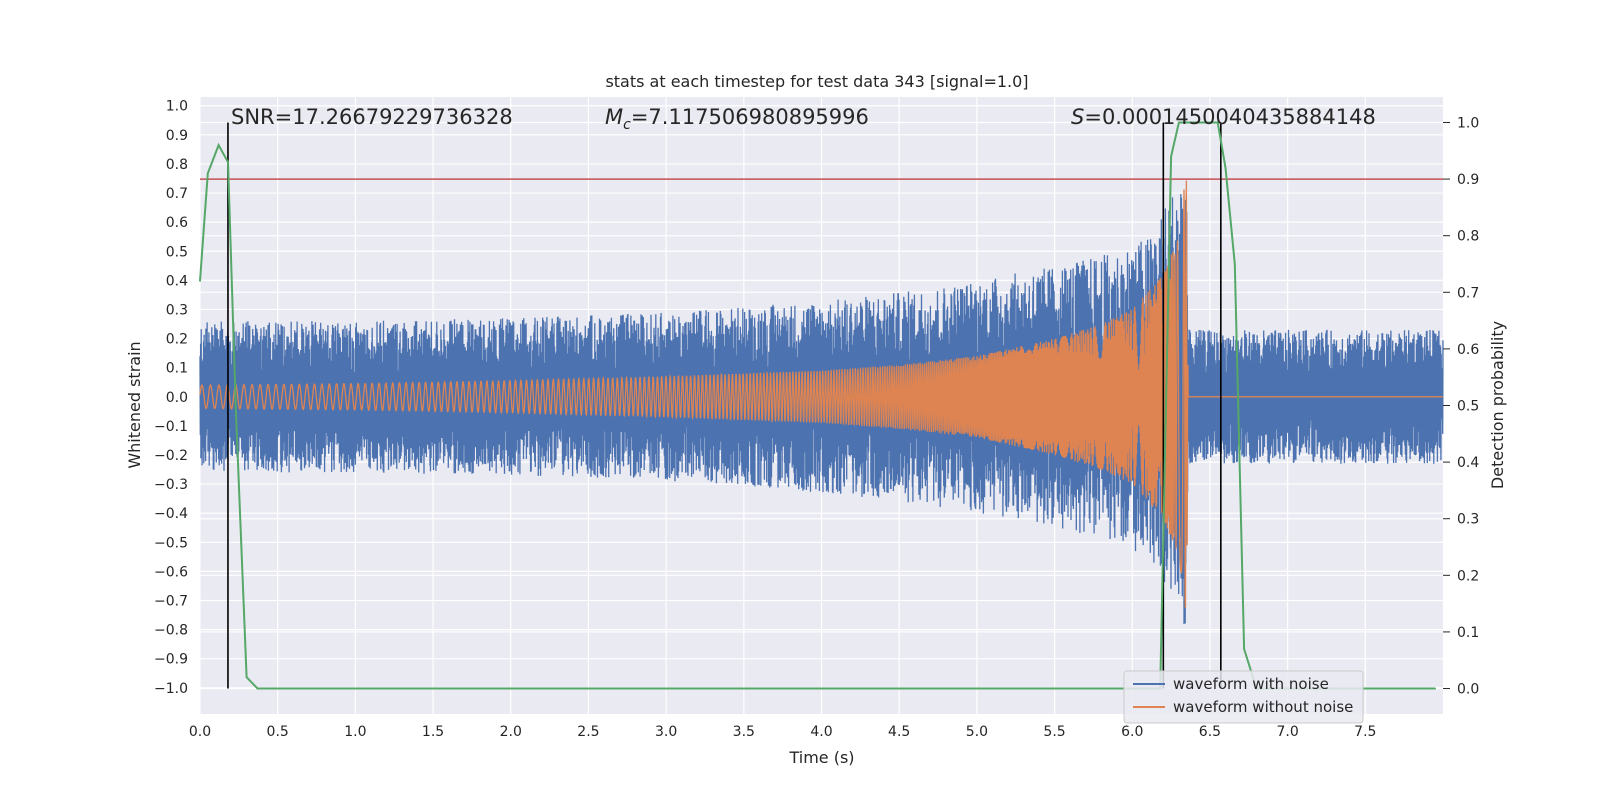  I want to click on x-tick-label: 0.0, so click(200, 732).